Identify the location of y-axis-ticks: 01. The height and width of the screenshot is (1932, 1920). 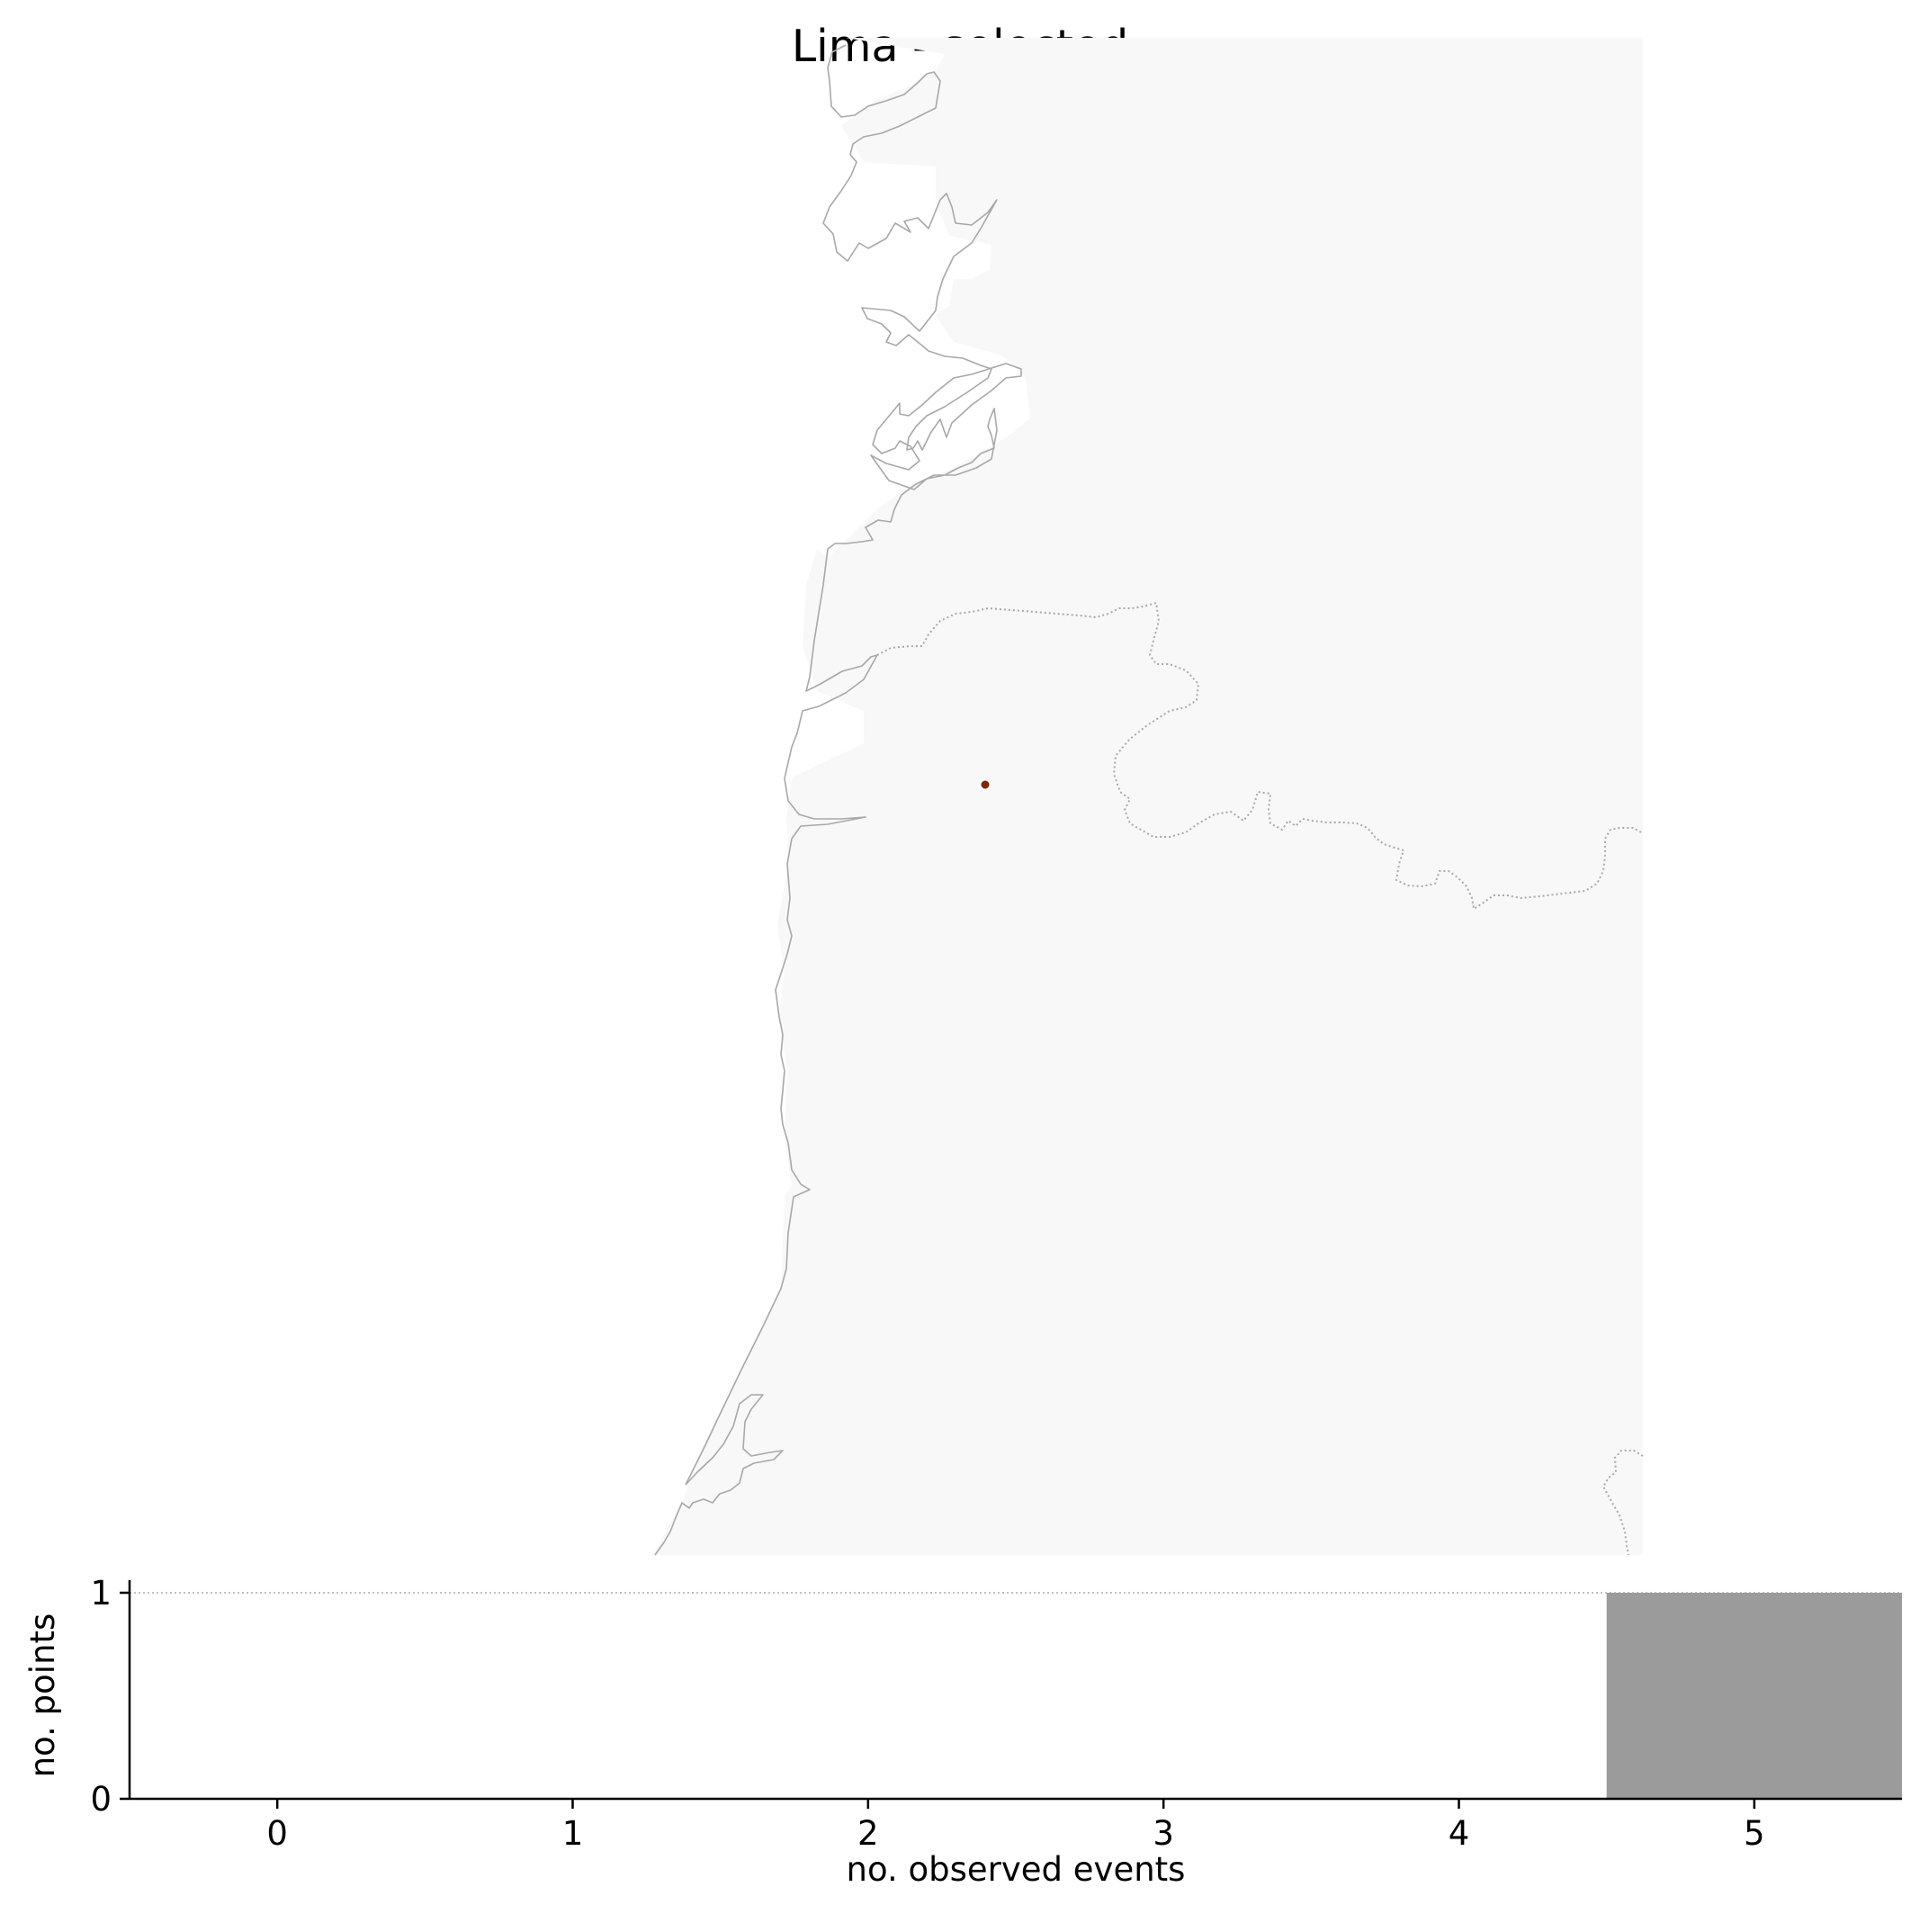
(110, 1696).